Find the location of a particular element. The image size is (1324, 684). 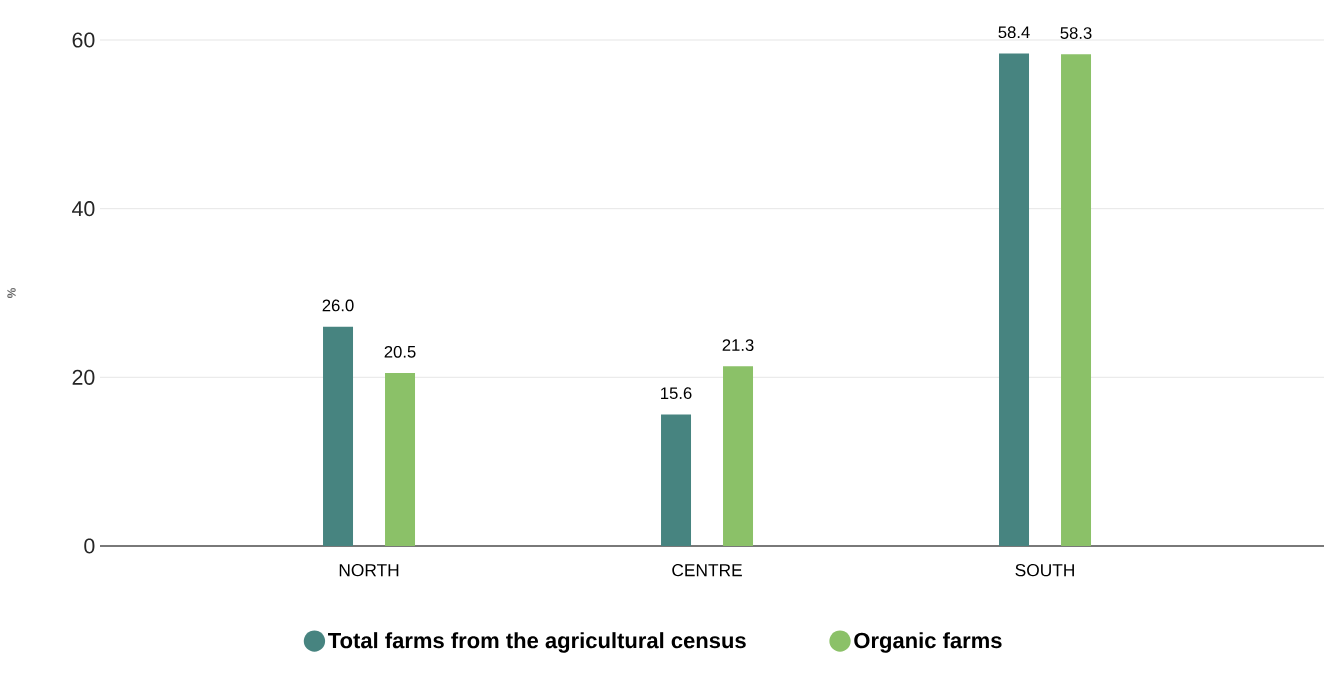

x-tick-label: SOUTH is located at coordinates (1044, 570).